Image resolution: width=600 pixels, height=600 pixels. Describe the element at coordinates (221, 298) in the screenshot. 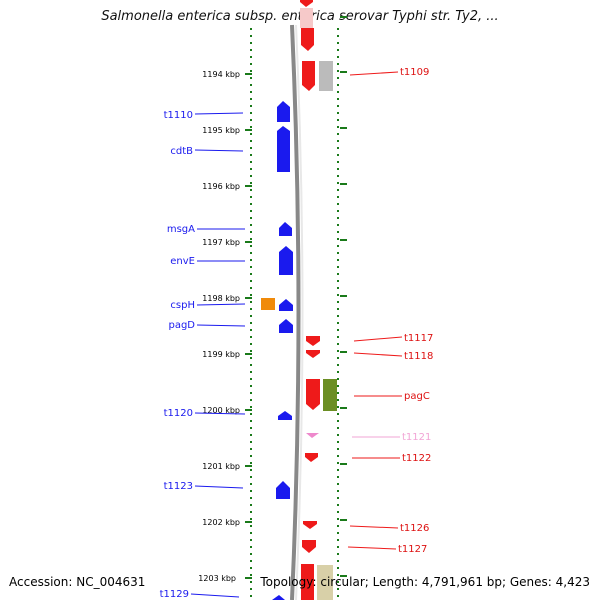

I see `kbp-label: 1198 kbp` at that location.